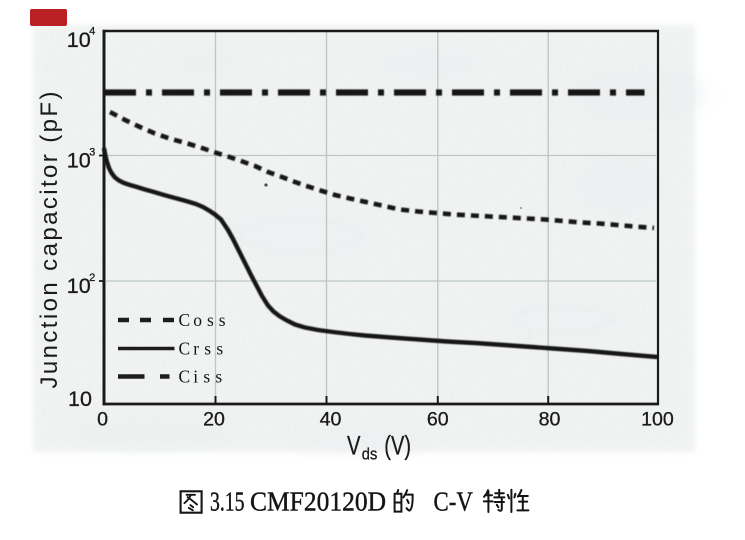 The image size is (745, 540). Describe the element at coordinates (92, 32) in the screenshot. I see `svg-text: 4` at that location.